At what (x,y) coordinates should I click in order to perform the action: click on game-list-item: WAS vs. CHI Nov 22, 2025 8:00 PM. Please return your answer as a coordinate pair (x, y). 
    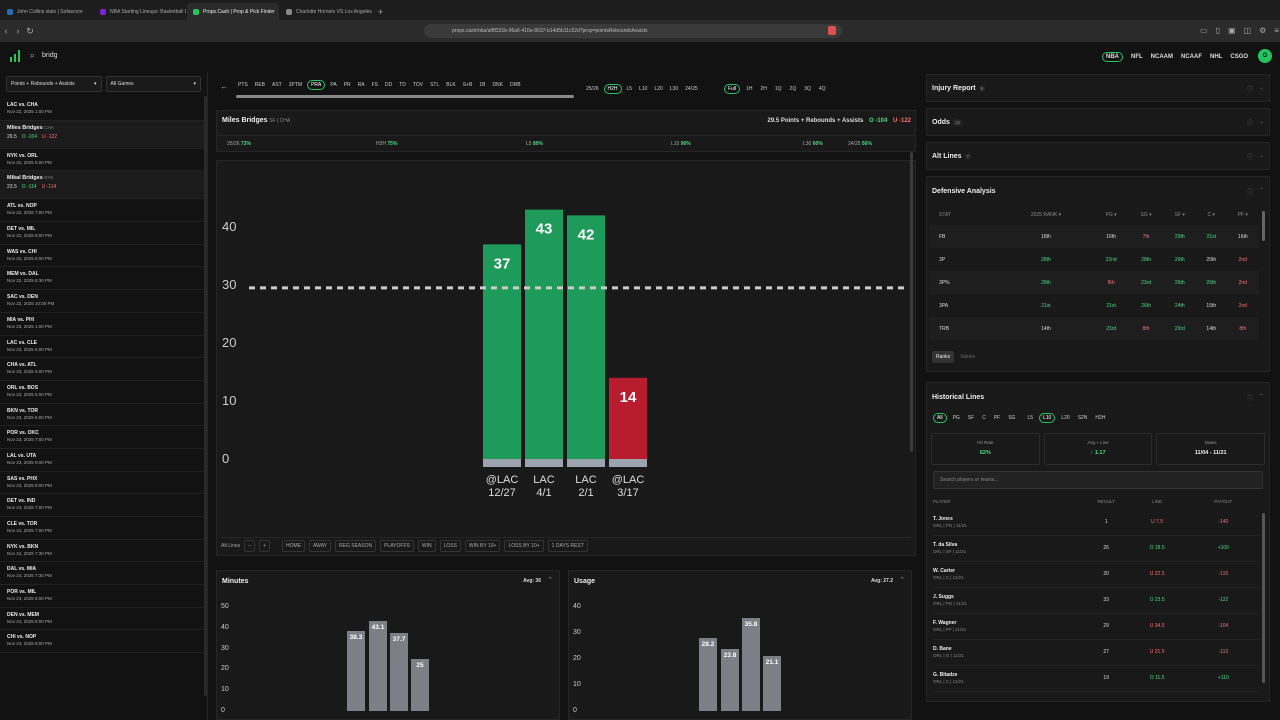
    Looking at the image, I should click on (103, 256).